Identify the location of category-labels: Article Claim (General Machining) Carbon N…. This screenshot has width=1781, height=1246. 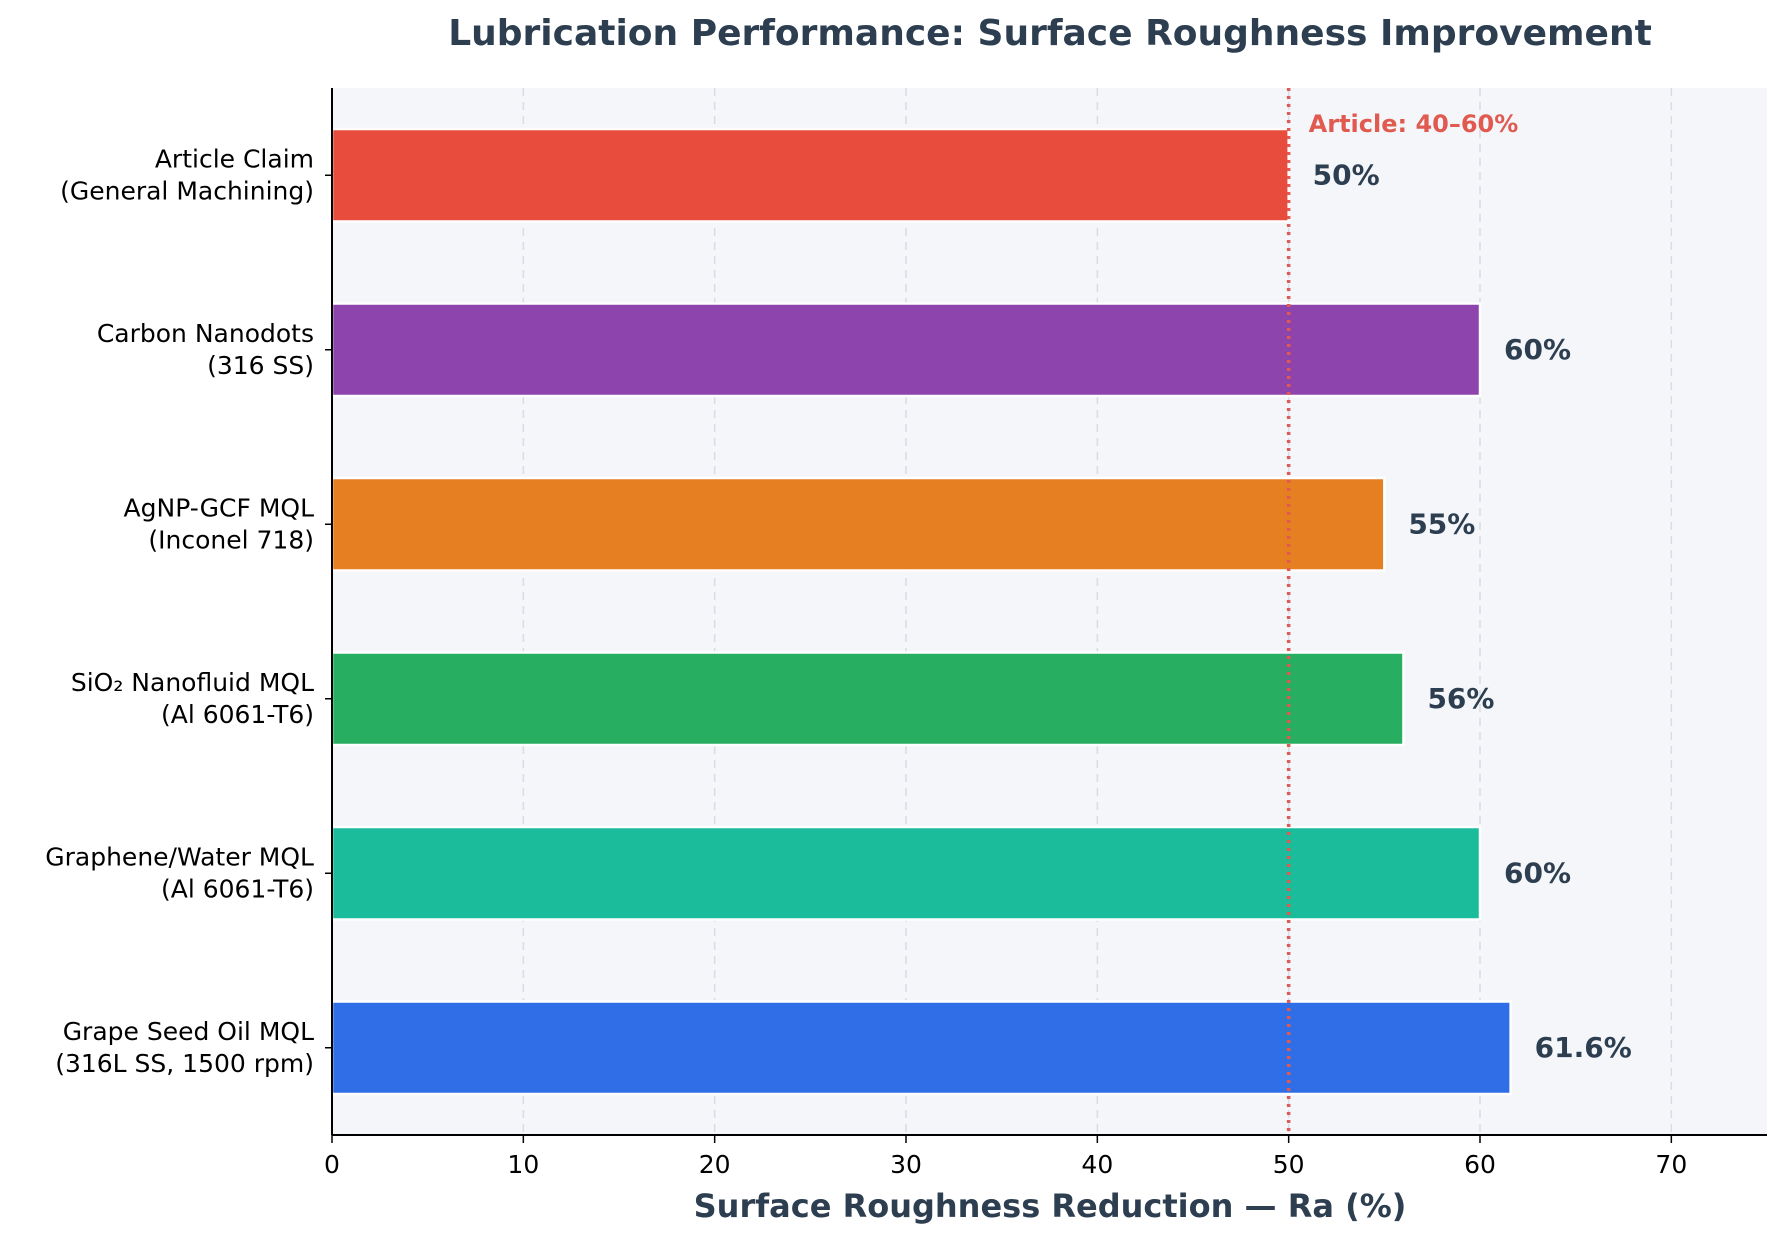
(188, 611).